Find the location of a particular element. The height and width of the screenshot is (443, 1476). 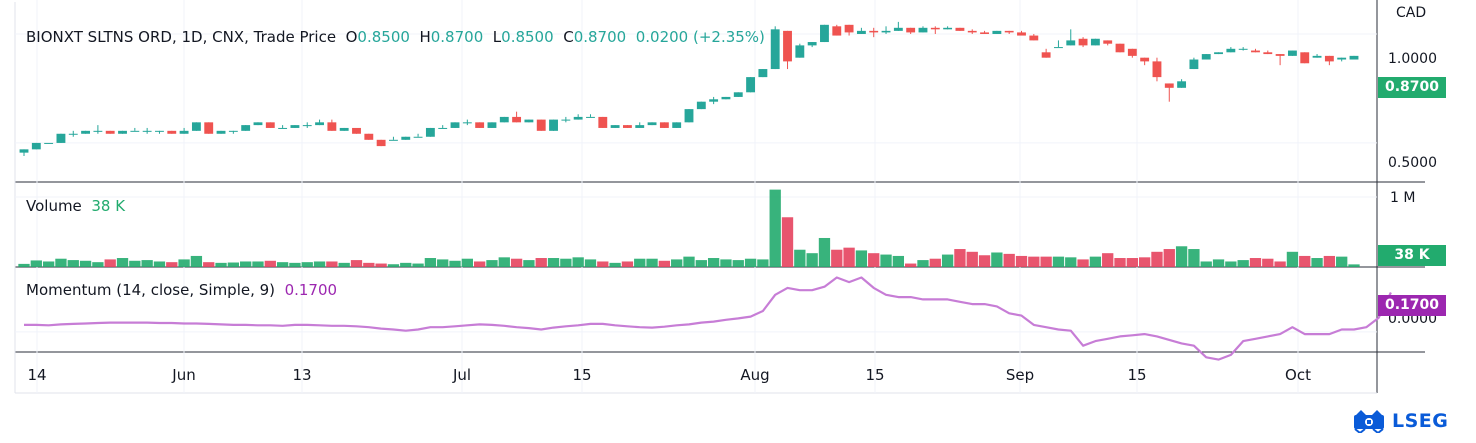

volume-legend-label: Volume is located at coordinates (54, 206).